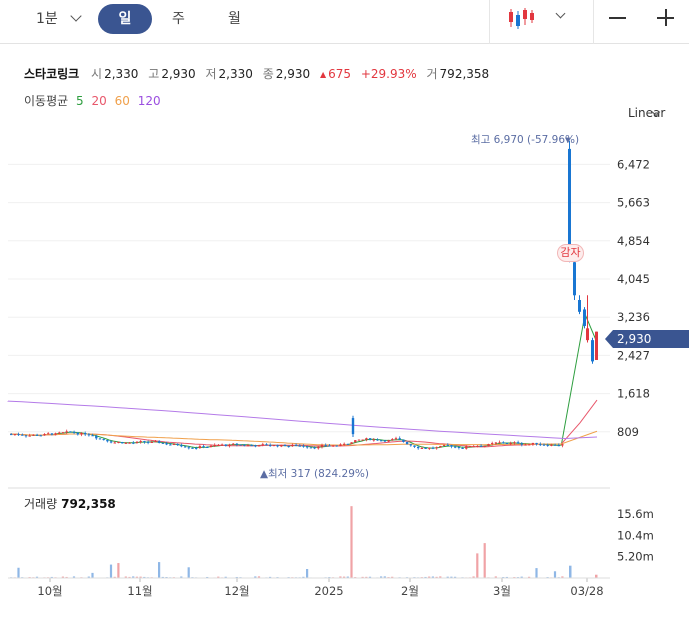 The height and width of the screenshot is (618, 689). Describe the element at coordinates (236, 591) in the screenshot. I see `time-tick-label: 12월` at that location.